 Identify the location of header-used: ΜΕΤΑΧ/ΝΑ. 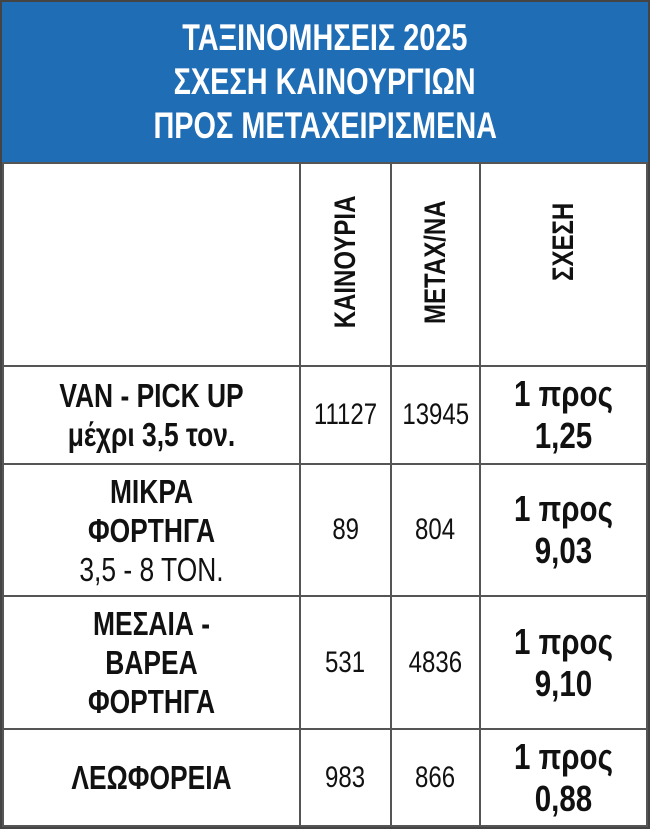
(435, 264).